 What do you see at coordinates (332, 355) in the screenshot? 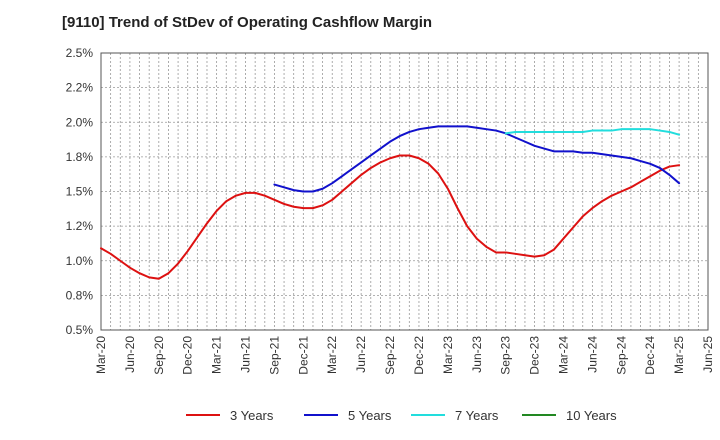
I see `x-tick-label: Mar-22` at bounding box center [332, 355].